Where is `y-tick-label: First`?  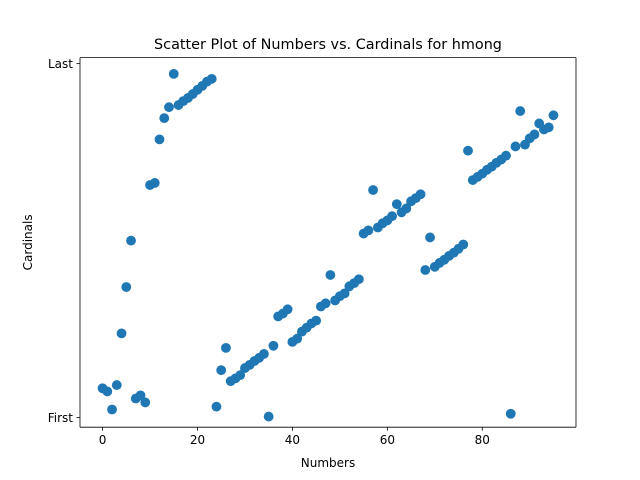
y-tick-label: First is located at coordinates (61, 418).